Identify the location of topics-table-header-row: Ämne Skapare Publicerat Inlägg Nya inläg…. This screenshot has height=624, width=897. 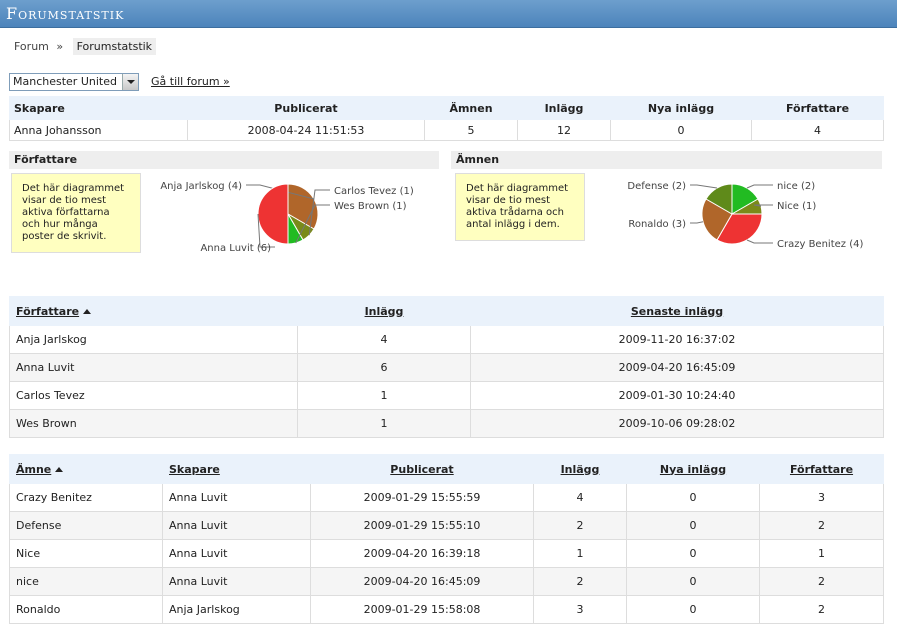
(446, 469).